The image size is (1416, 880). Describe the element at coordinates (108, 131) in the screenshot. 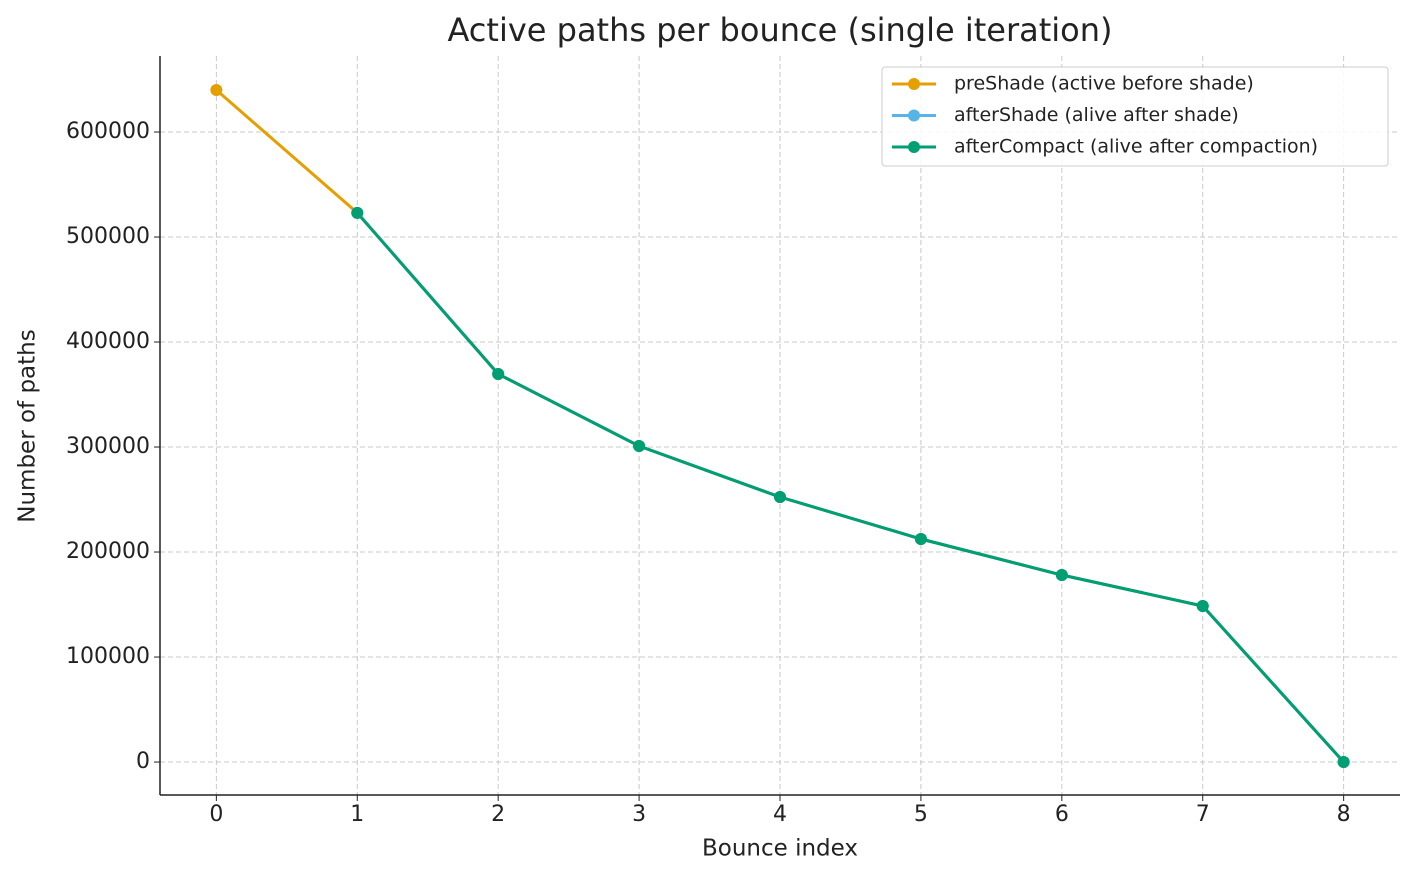

I see `y-tick-label: 600000` at that location.